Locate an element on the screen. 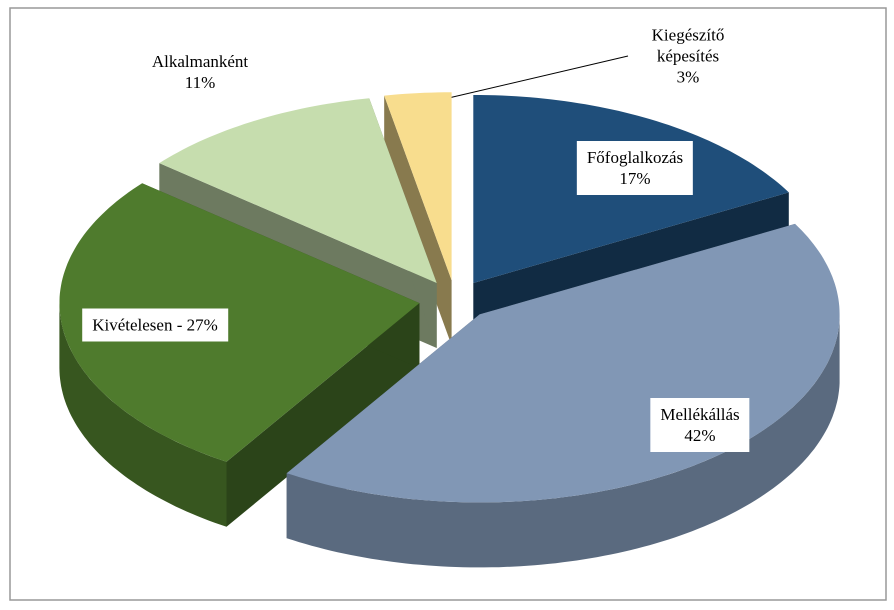  data-label: Kivételesen - 27% is located at coordinates (155, 325).